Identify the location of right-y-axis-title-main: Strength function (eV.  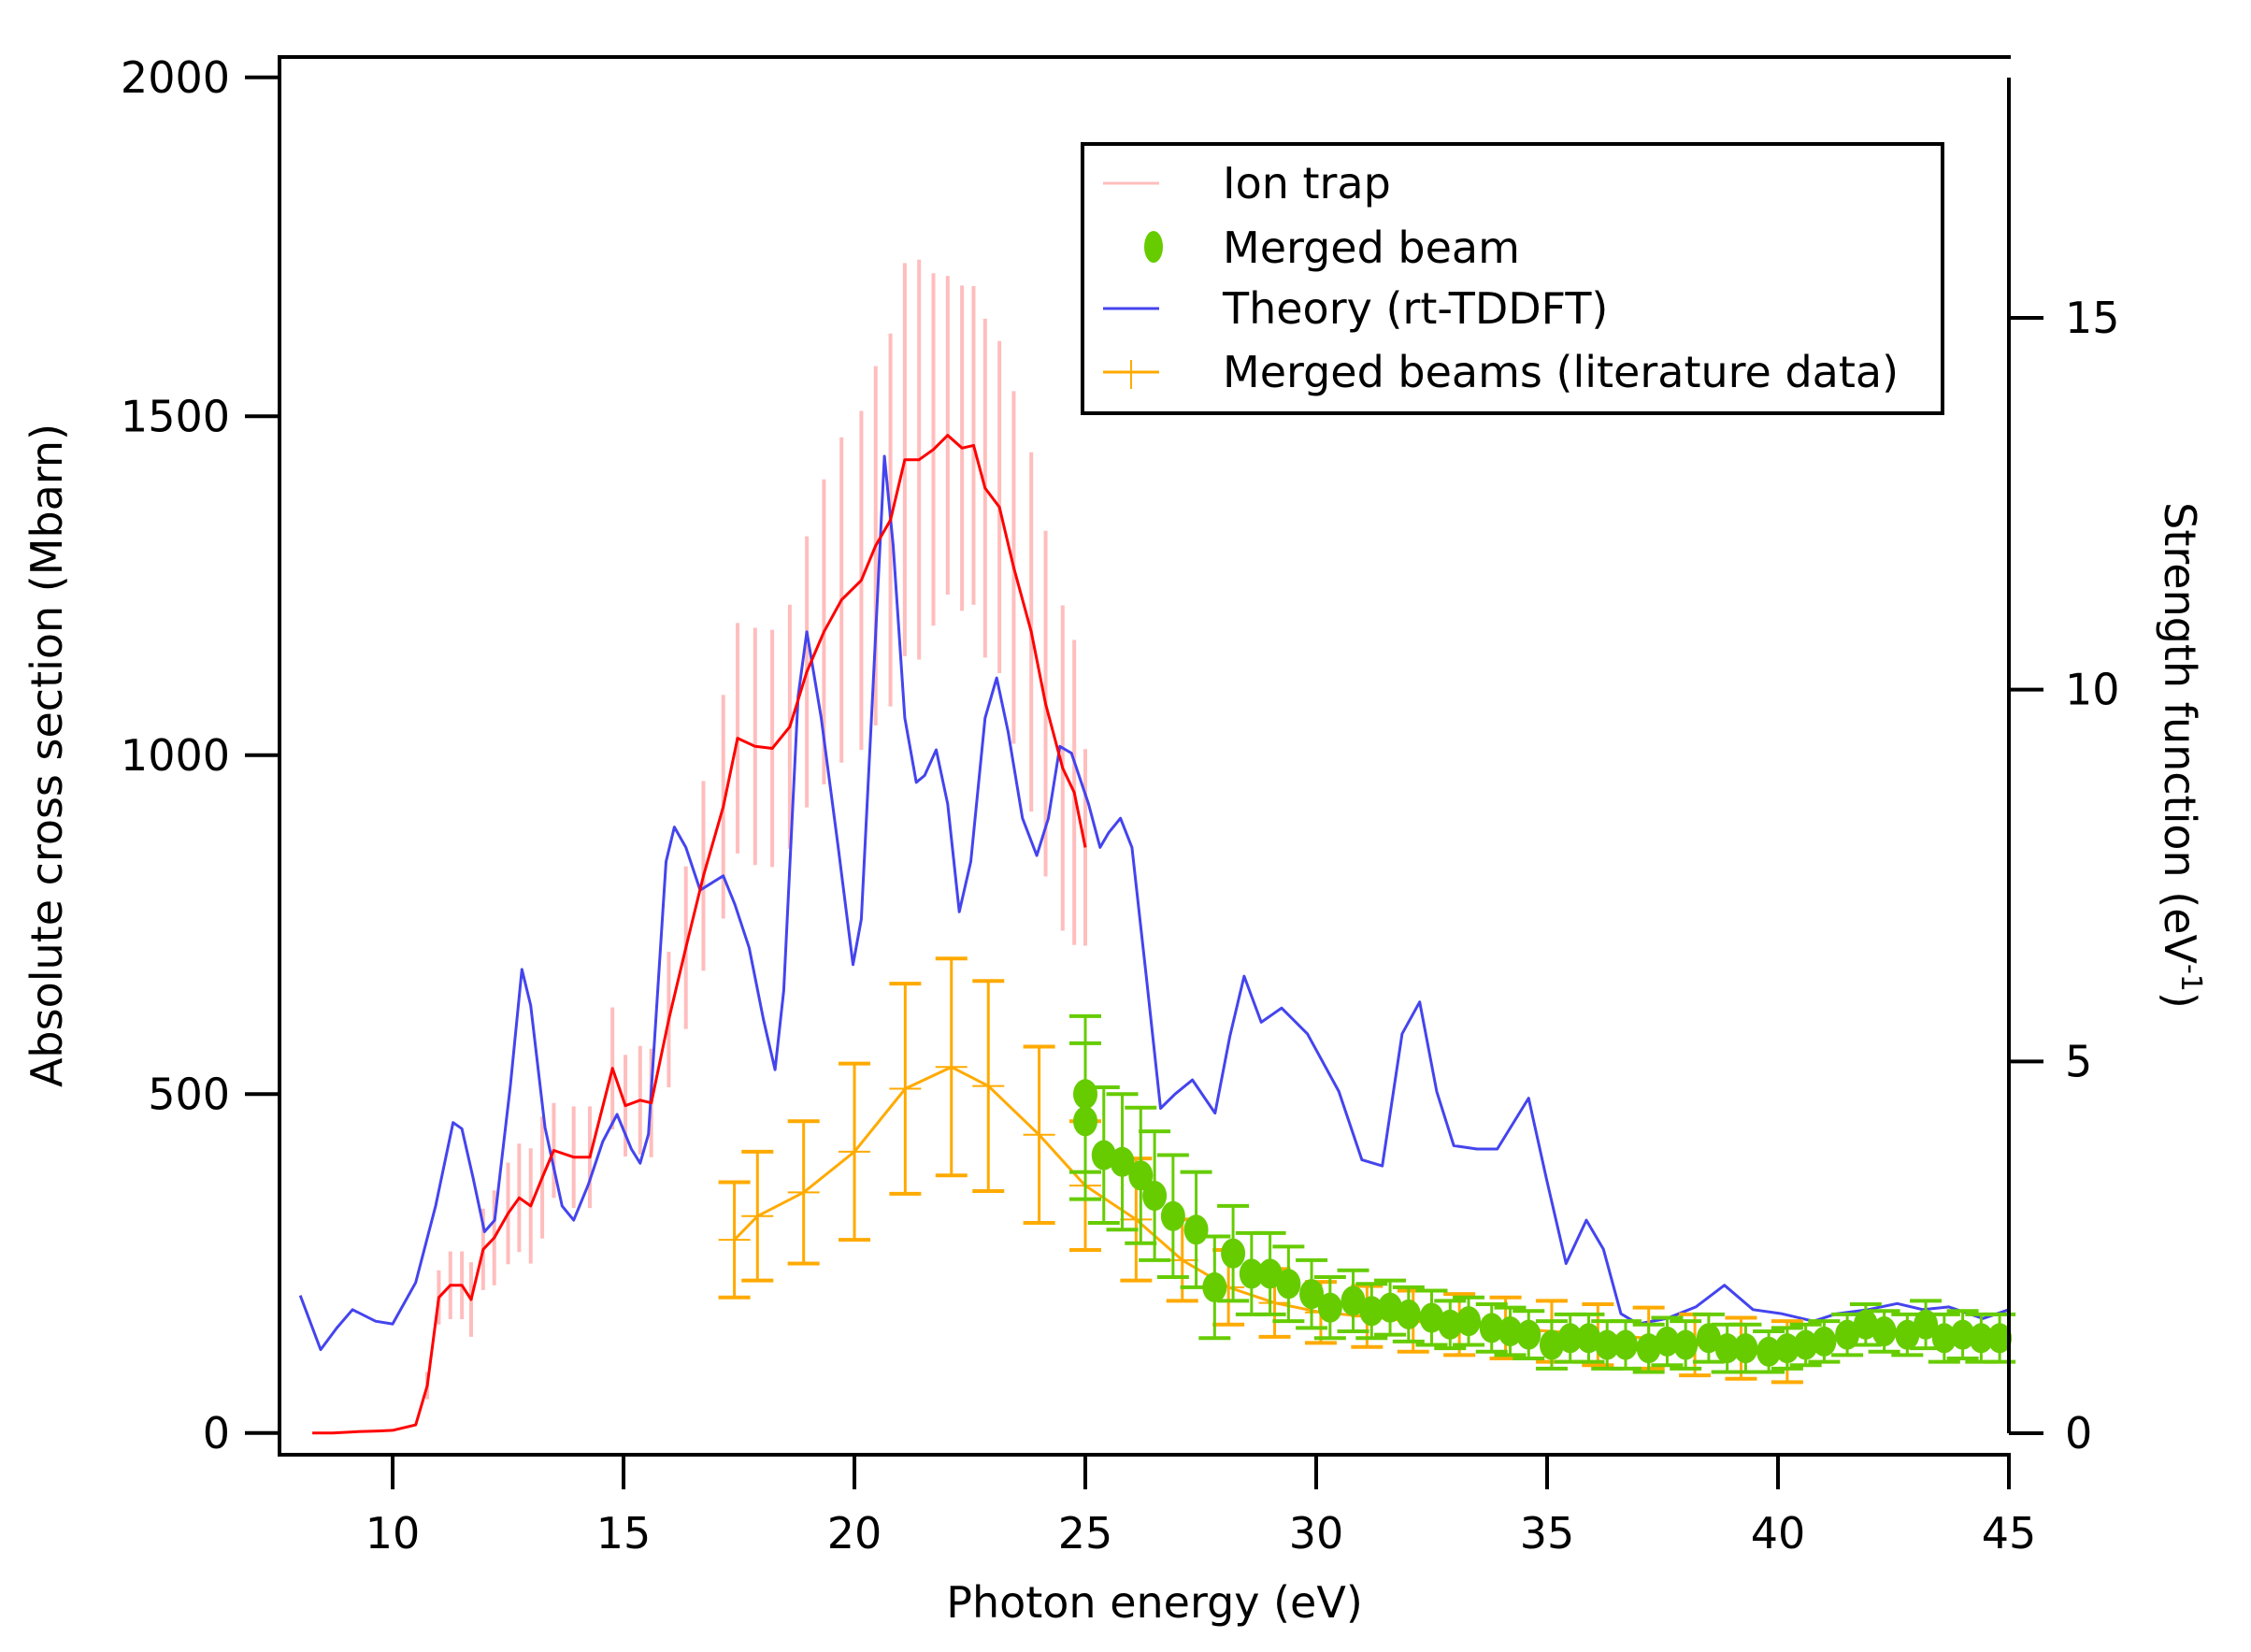
(2180, 733).